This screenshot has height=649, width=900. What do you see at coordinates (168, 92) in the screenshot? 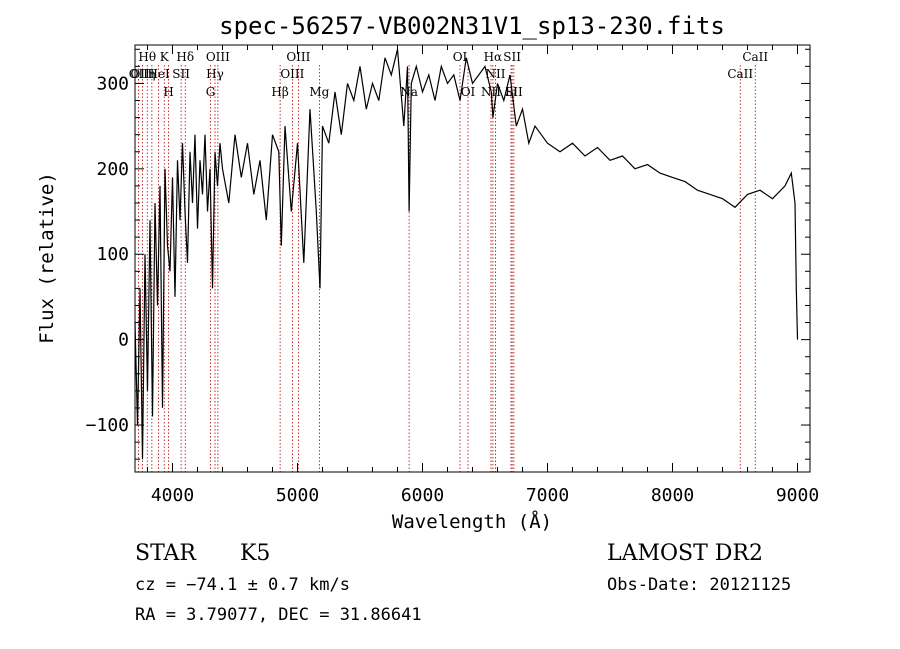
I see `spectral-line-label: H` at bounding box center [168, 92].